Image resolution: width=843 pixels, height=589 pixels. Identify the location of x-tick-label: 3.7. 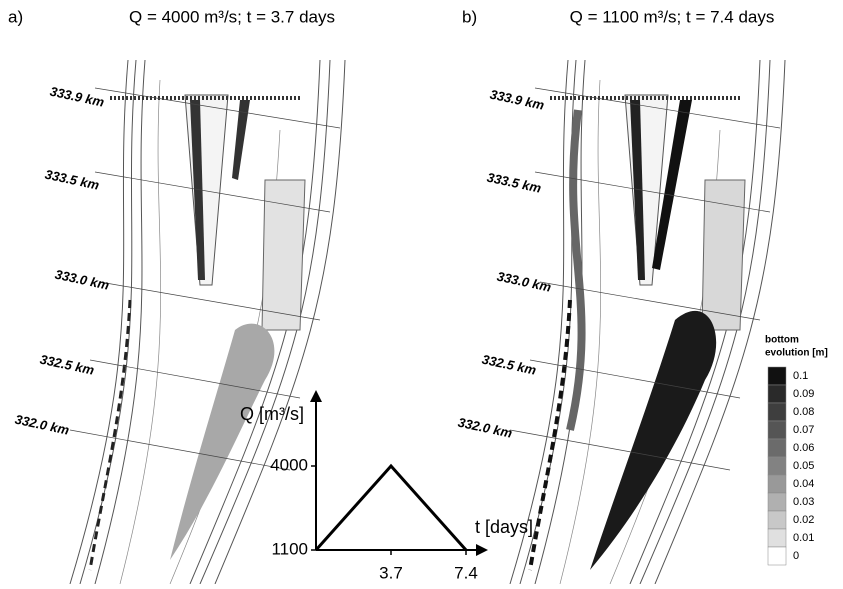
(391, 572).